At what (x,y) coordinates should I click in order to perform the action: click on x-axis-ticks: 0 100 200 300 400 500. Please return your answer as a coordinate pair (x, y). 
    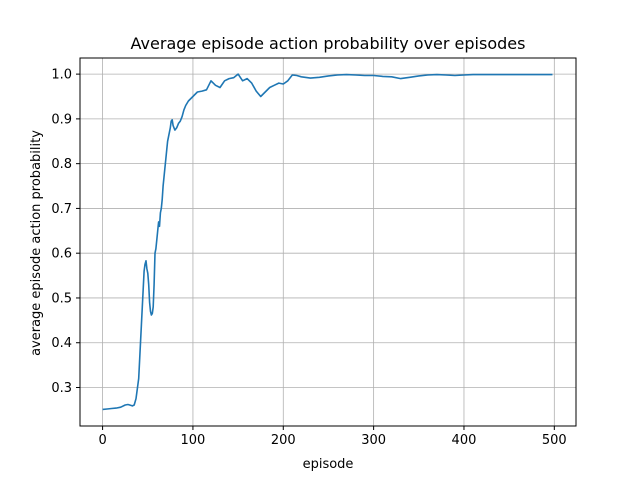
    Looking at the image, I should click on (332, 437).